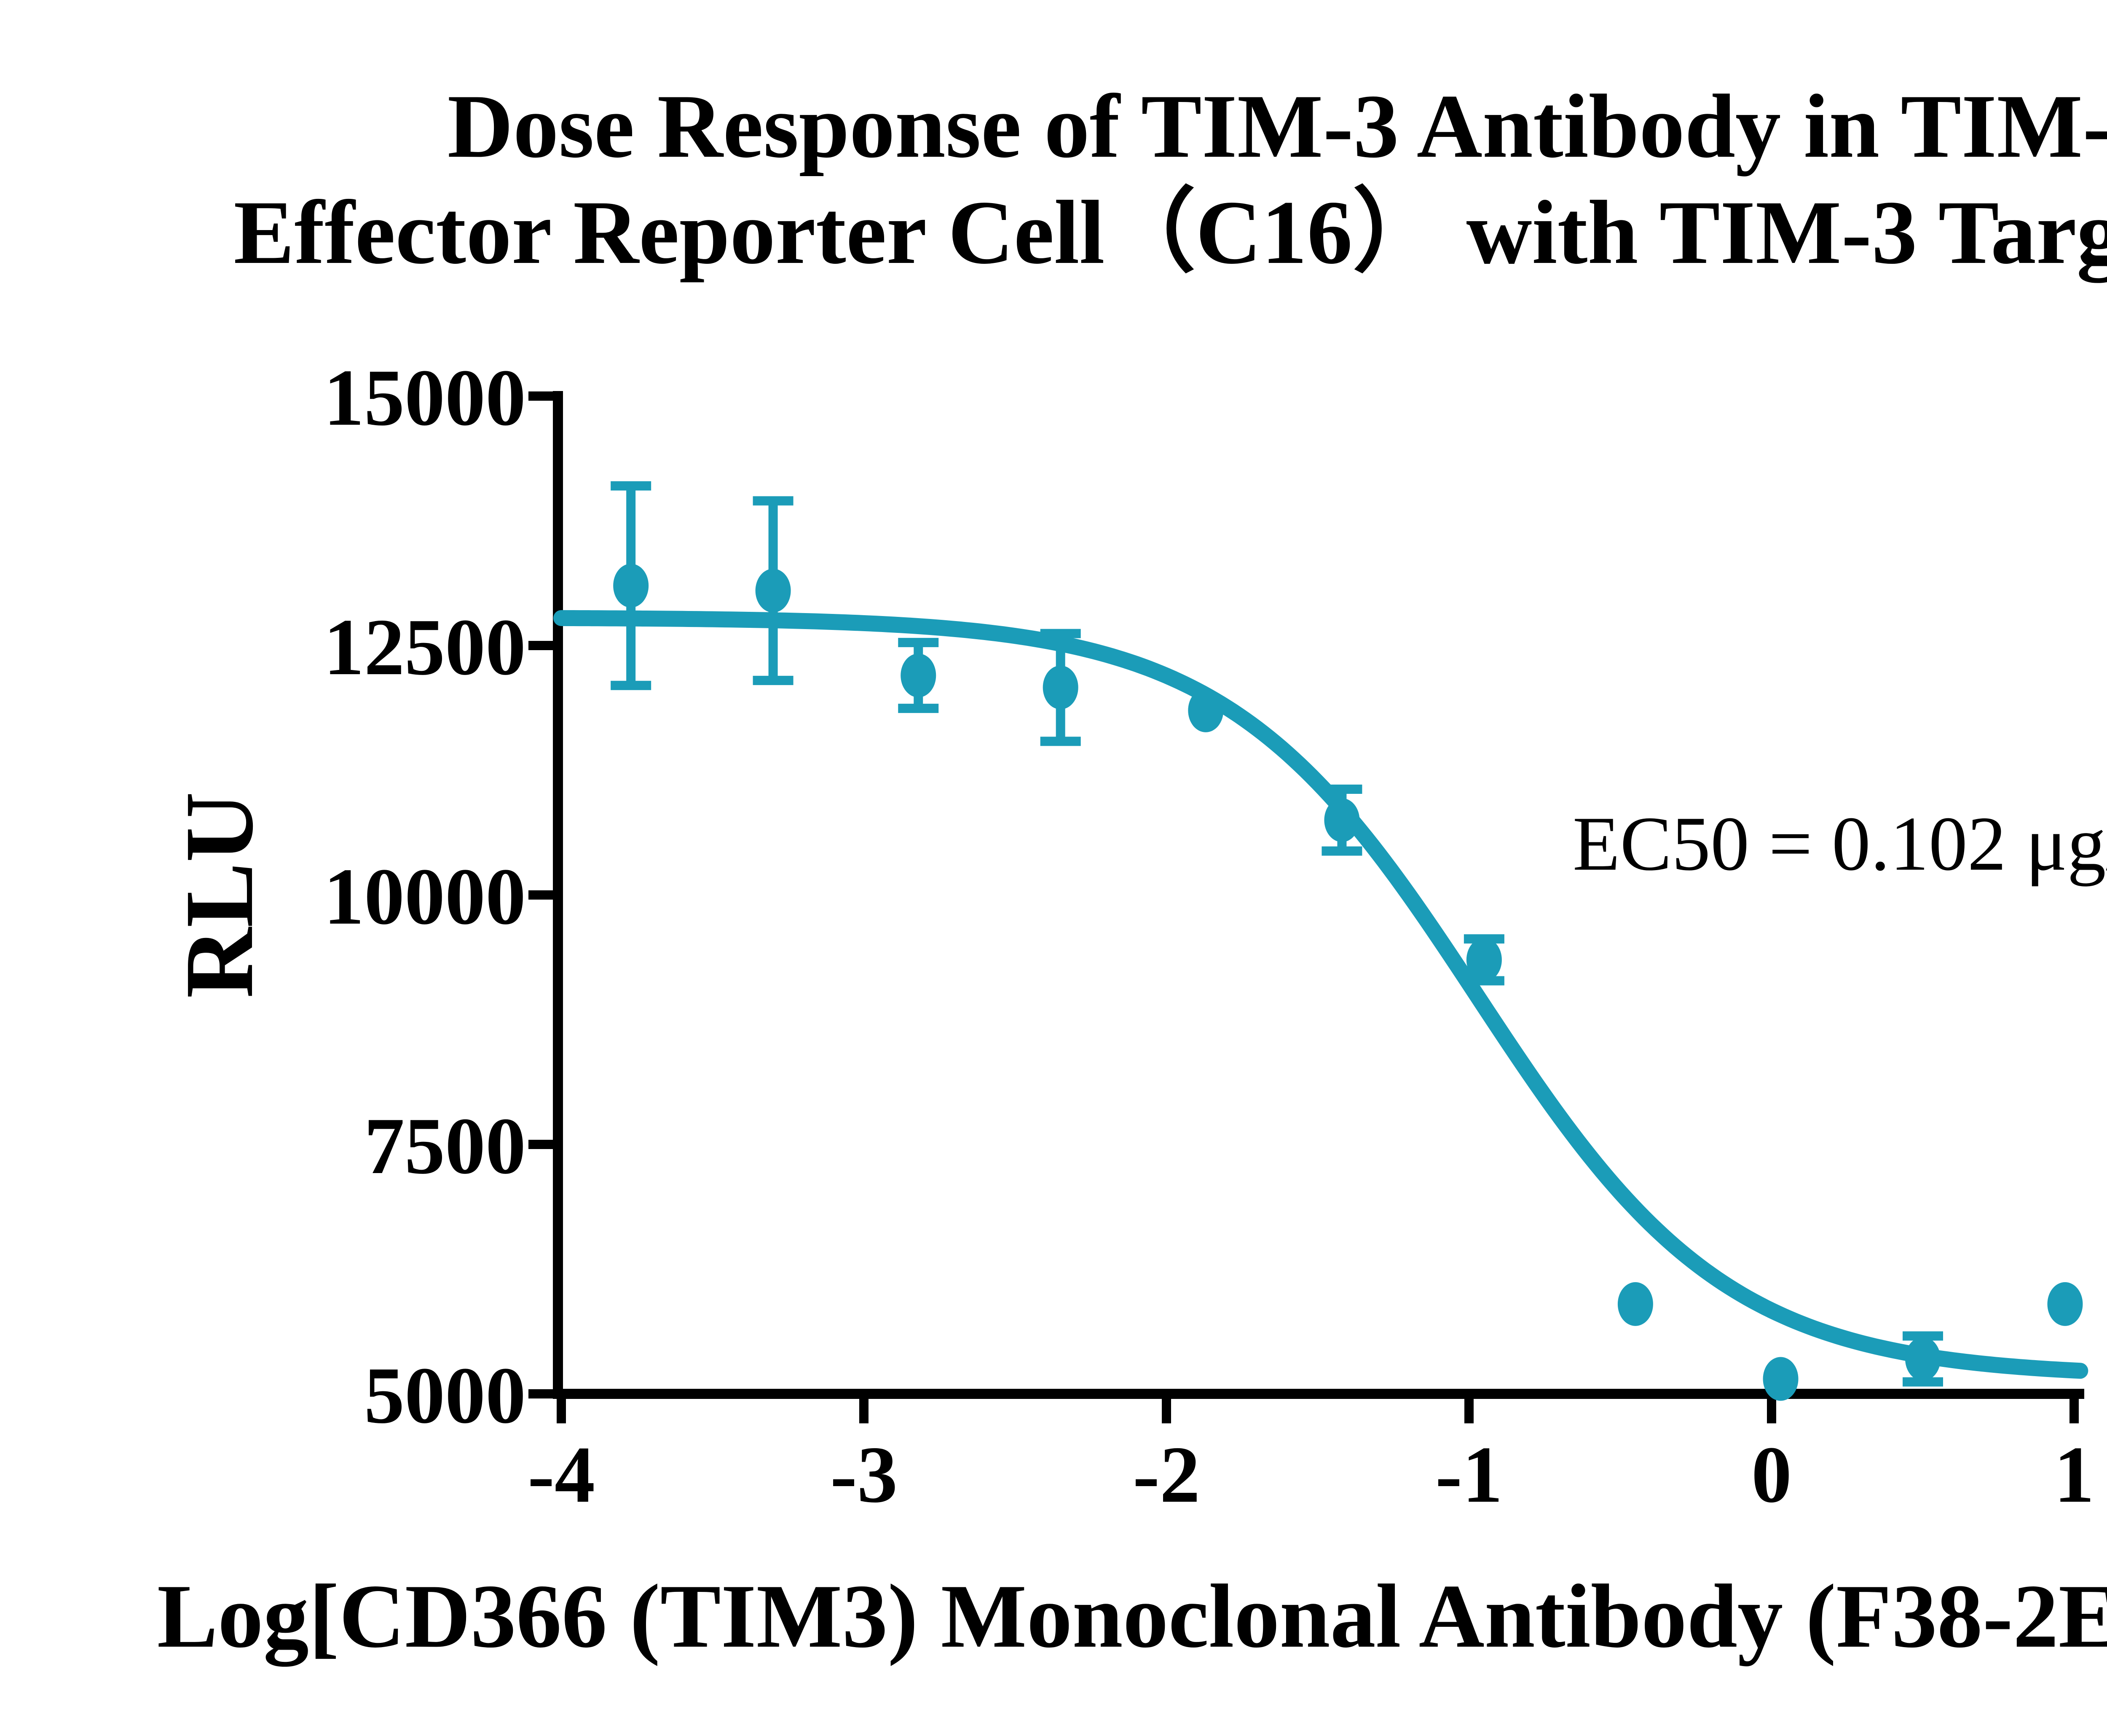  Describe the element at coordinates (425, 397) in the screenshot. I see `y-tick-label: 15000` at that location.